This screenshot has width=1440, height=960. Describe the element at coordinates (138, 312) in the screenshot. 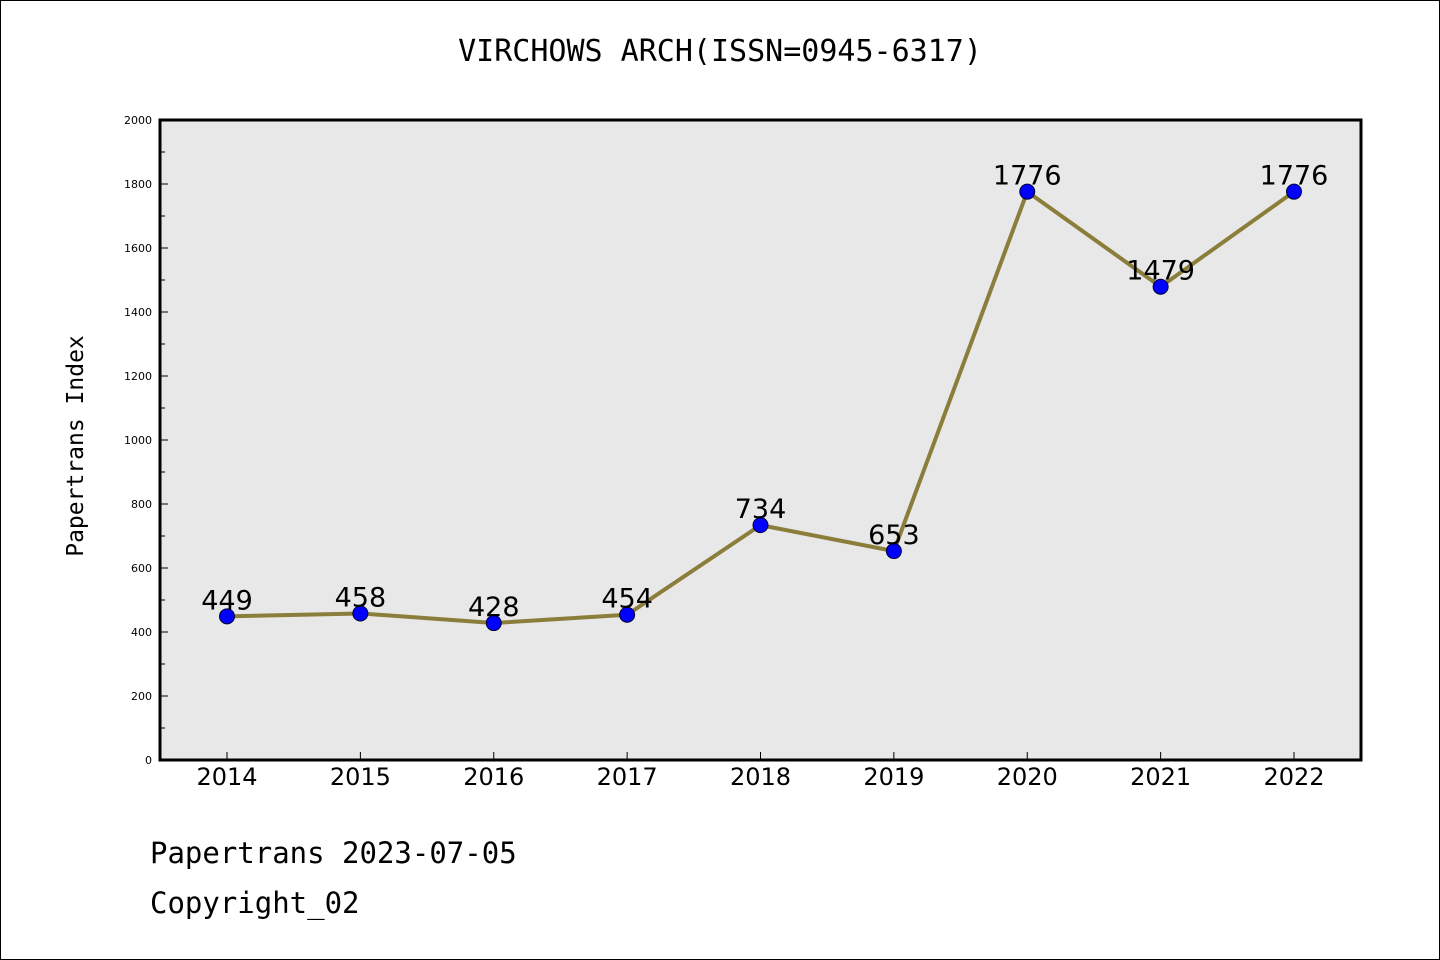

I see `y-tick-label: 1400` at that location.